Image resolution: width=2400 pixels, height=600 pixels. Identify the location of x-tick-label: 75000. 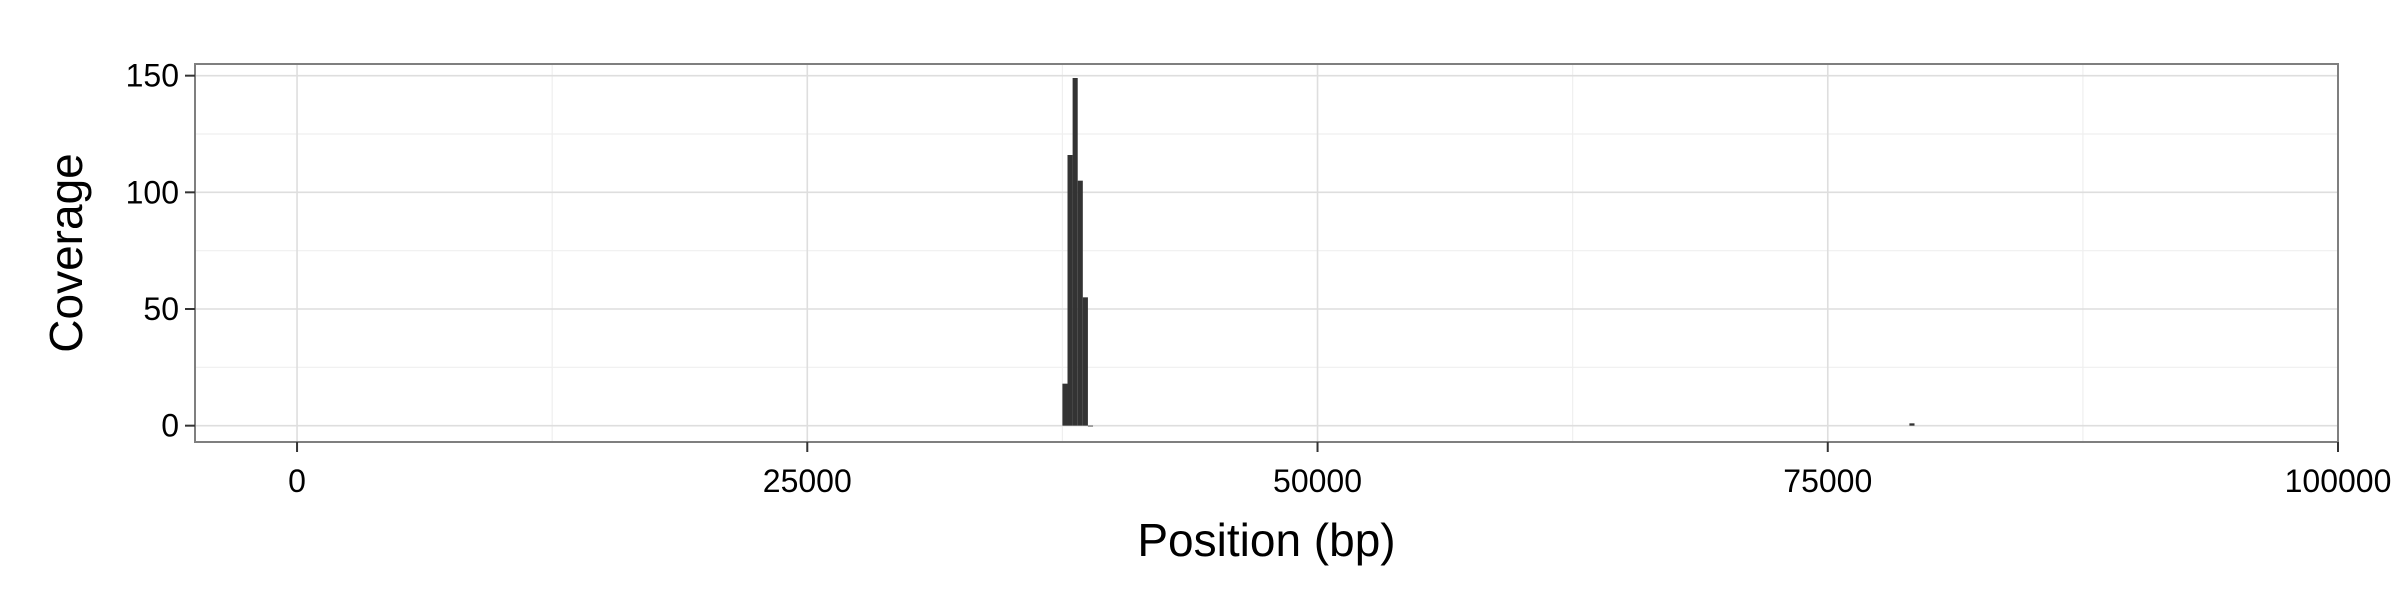
(1827, 481).